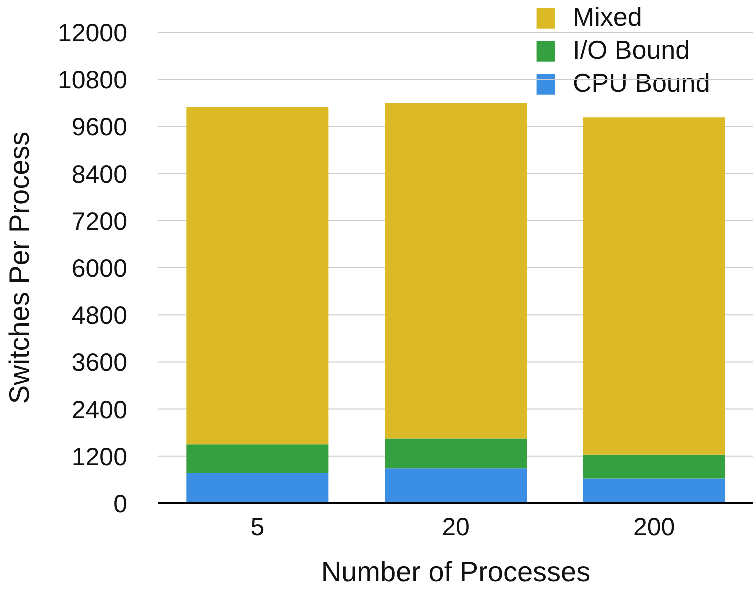 This screenshot has width=753, height=590. Describe the element at coordinates (100, 410) in the screenshot. I see `y-tick-label: 2400` at that location.